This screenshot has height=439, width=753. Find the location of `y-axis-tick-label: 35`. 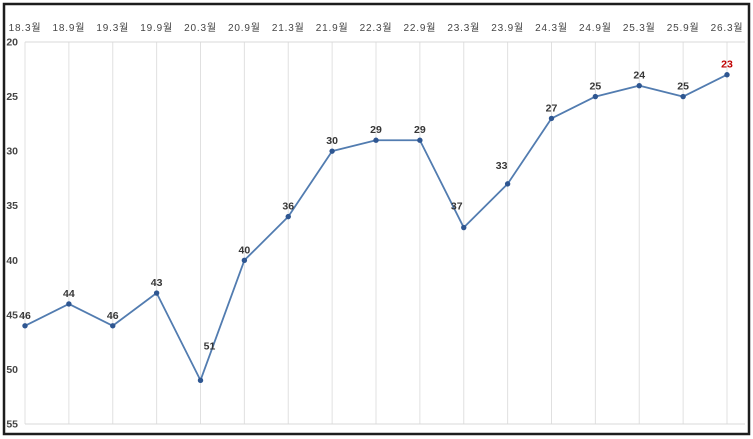

y-axis-tick-label: 35 is located at coordinates (12, 206).